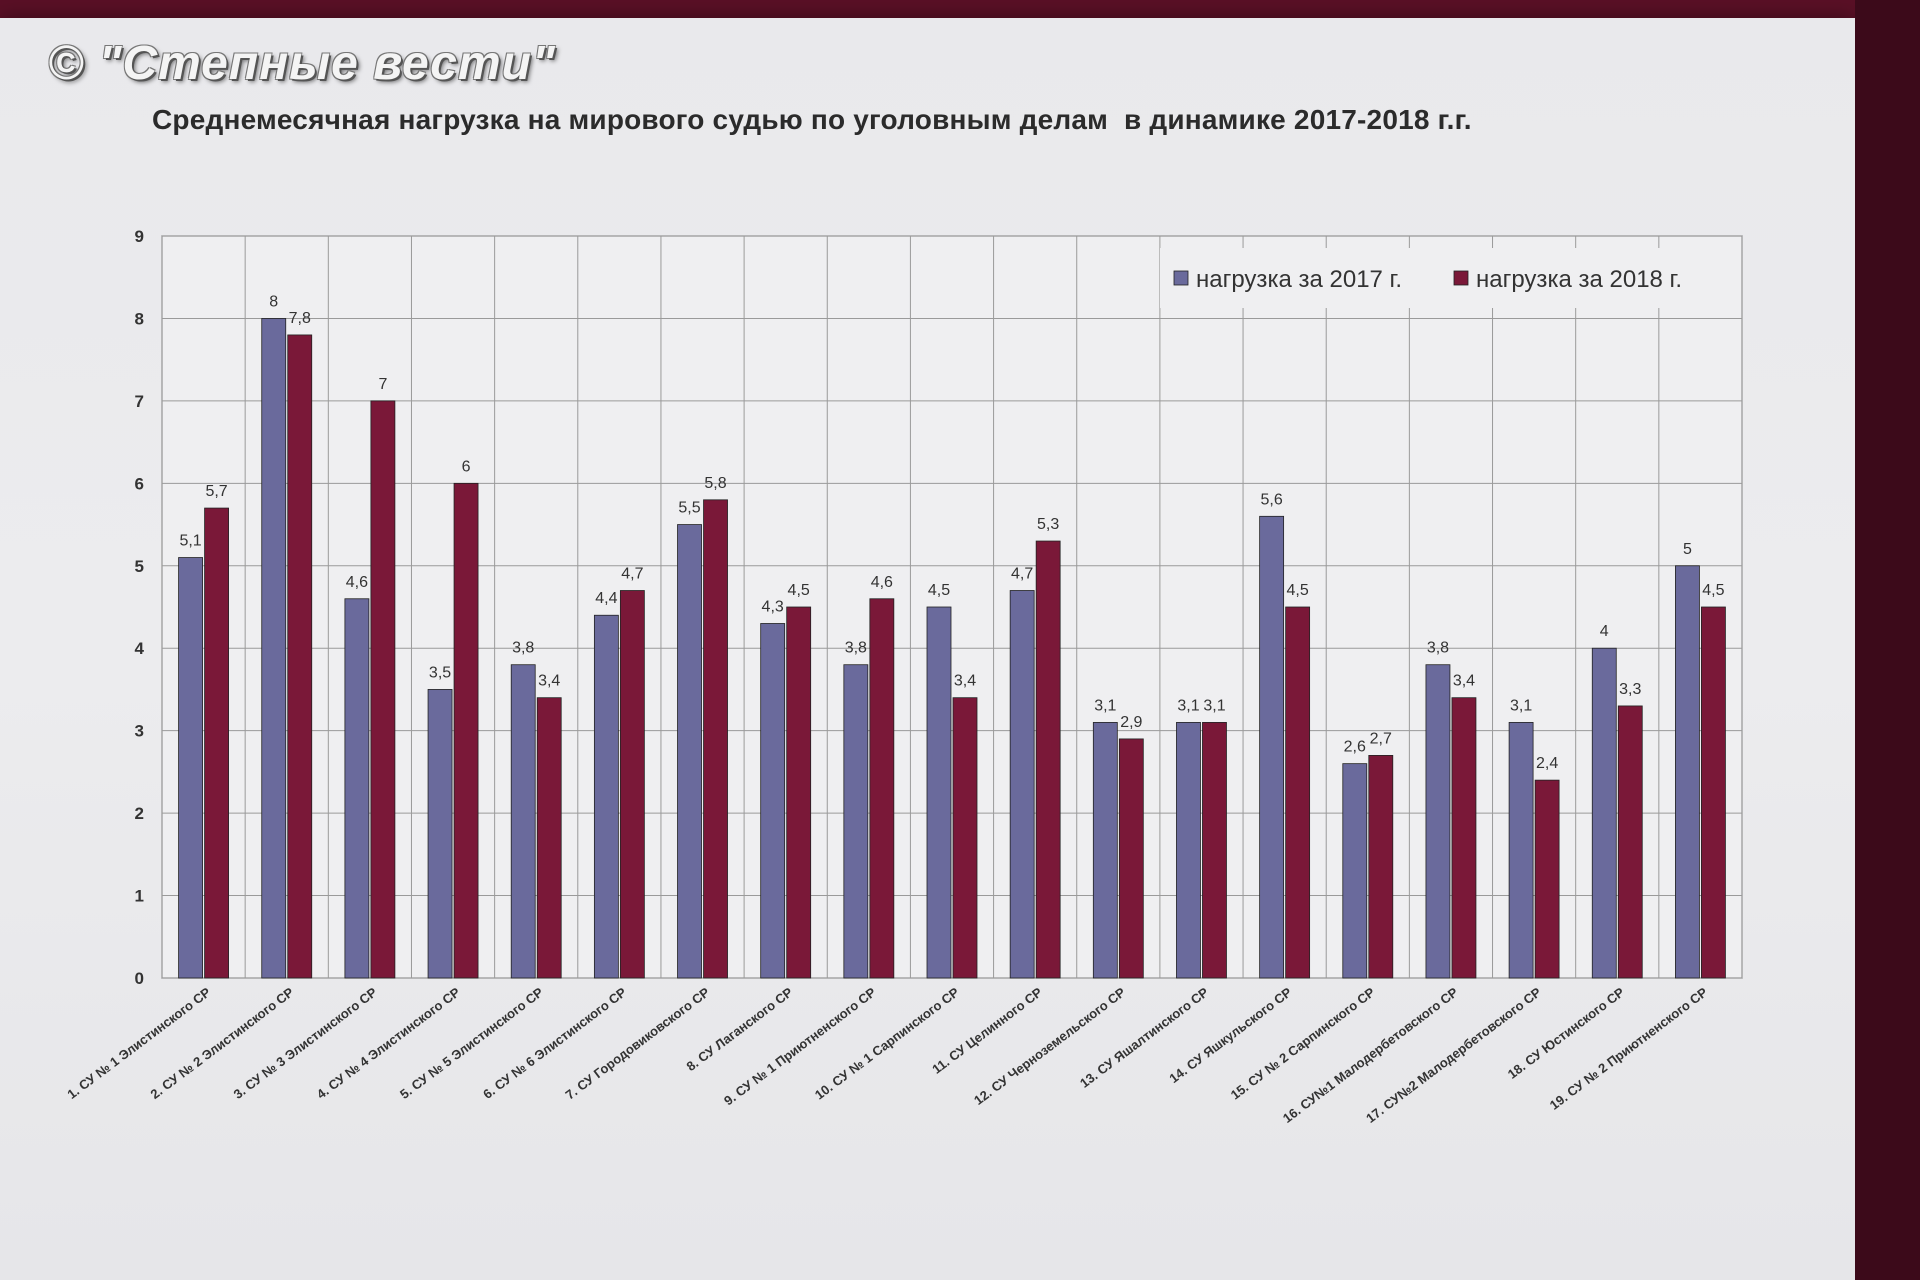  What do you see at coordinates (139, 483) in the screenshot?
I see `y-tick-label: 6` at bounding box center [139, 483].